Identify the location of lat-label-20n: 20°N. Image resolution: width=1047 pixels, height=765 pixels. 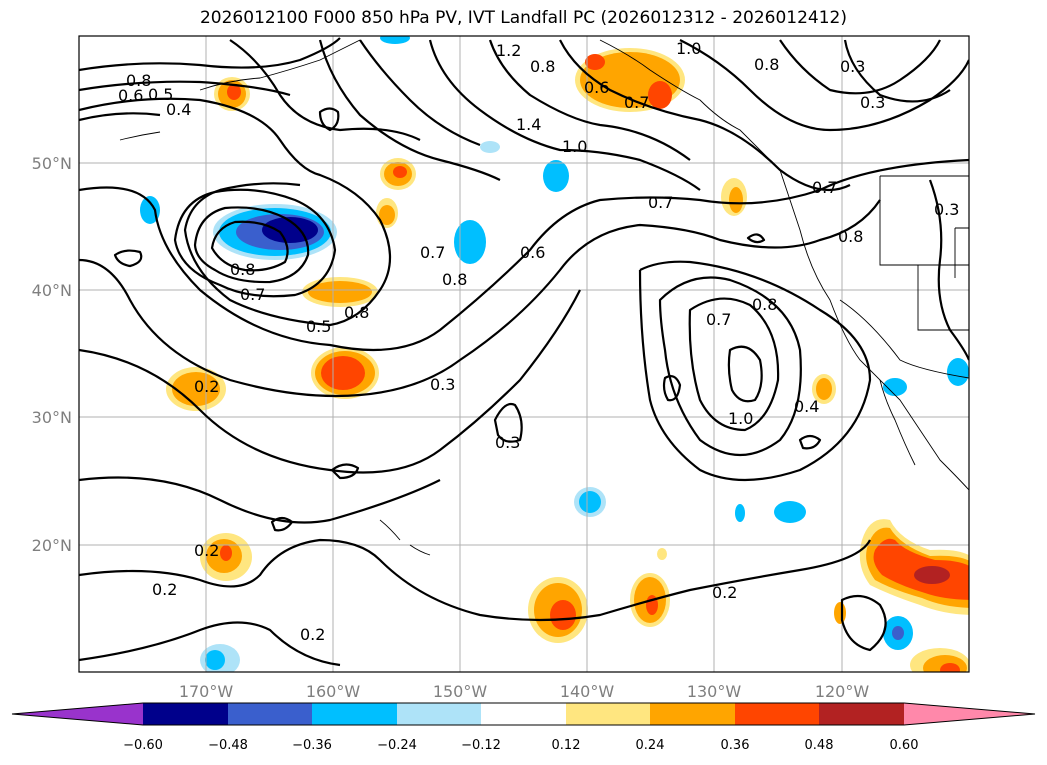
(52, 545).